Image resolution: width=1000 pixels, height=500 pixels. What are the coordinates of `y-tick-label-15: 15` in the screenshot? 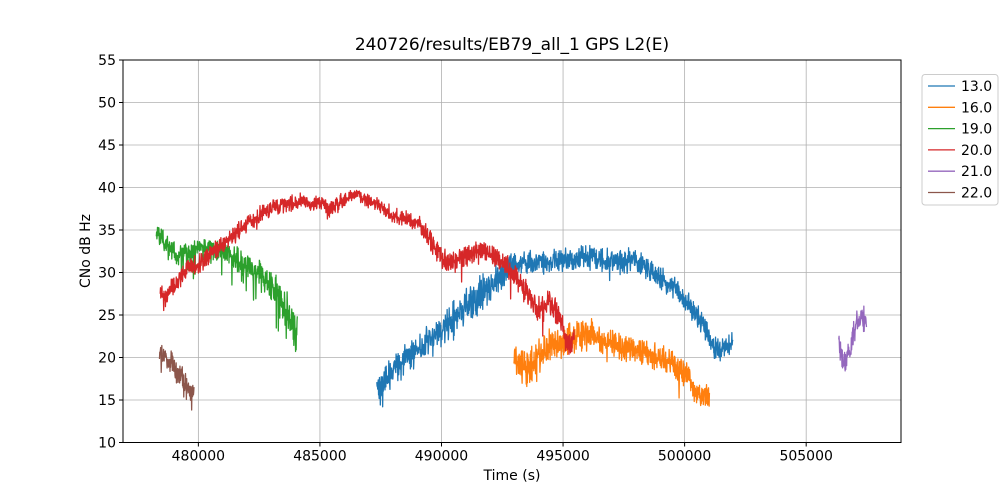 It's located at (107, 401).